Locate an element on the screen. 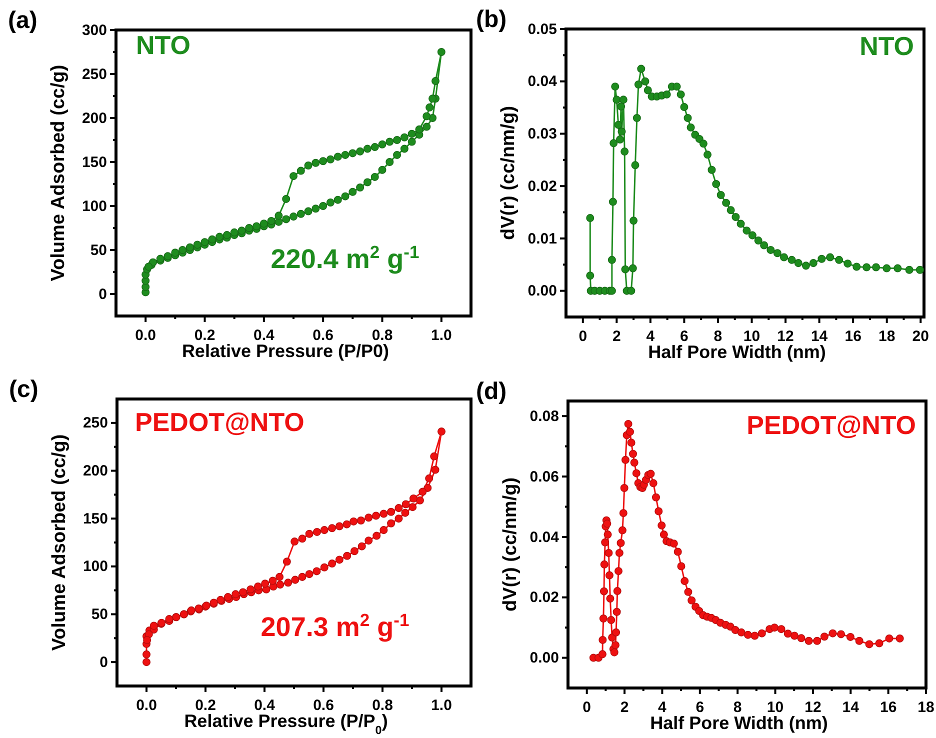 Image resolution: width=936 pixels, height=738 pixels. x-axis-title: Relative Pressure (P/P$_{0}$) is located at coordinates (286, 723).